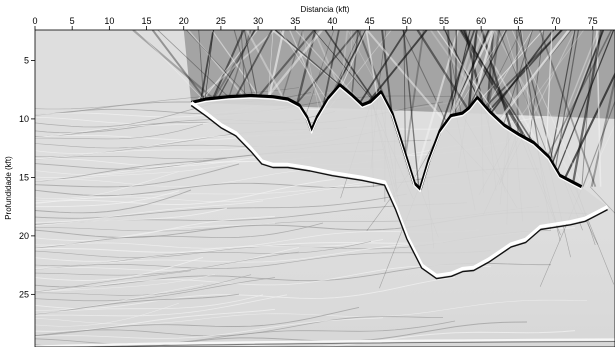  Describe the element at coordinates (314, 23) in the screenshot. I see `x-axis-ticks: 0 5 10 15 20 25 30 35 40 45 50 55 60 65 70 75` at that location.